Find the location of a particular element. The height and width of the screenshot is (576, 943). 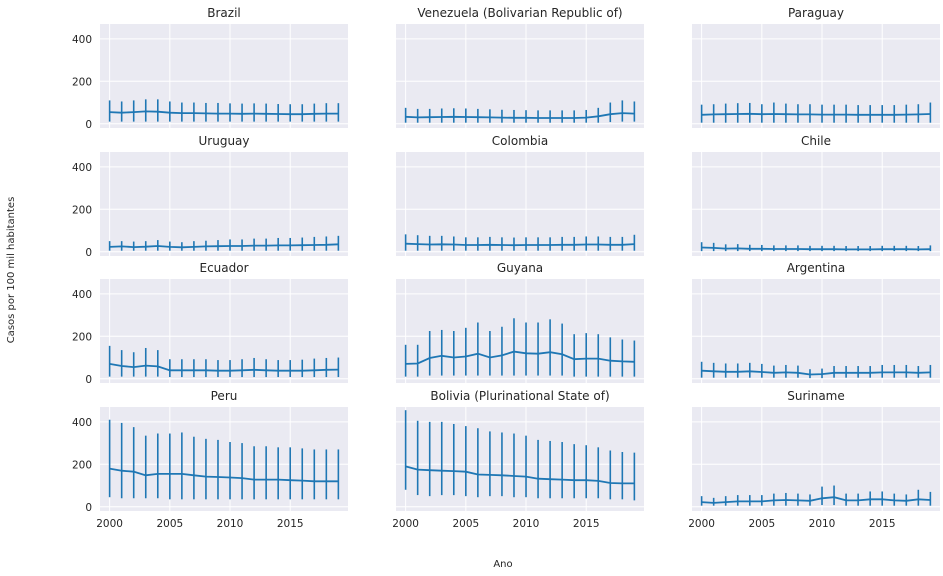

panel: Colombia is located at coordinates (520, 195).